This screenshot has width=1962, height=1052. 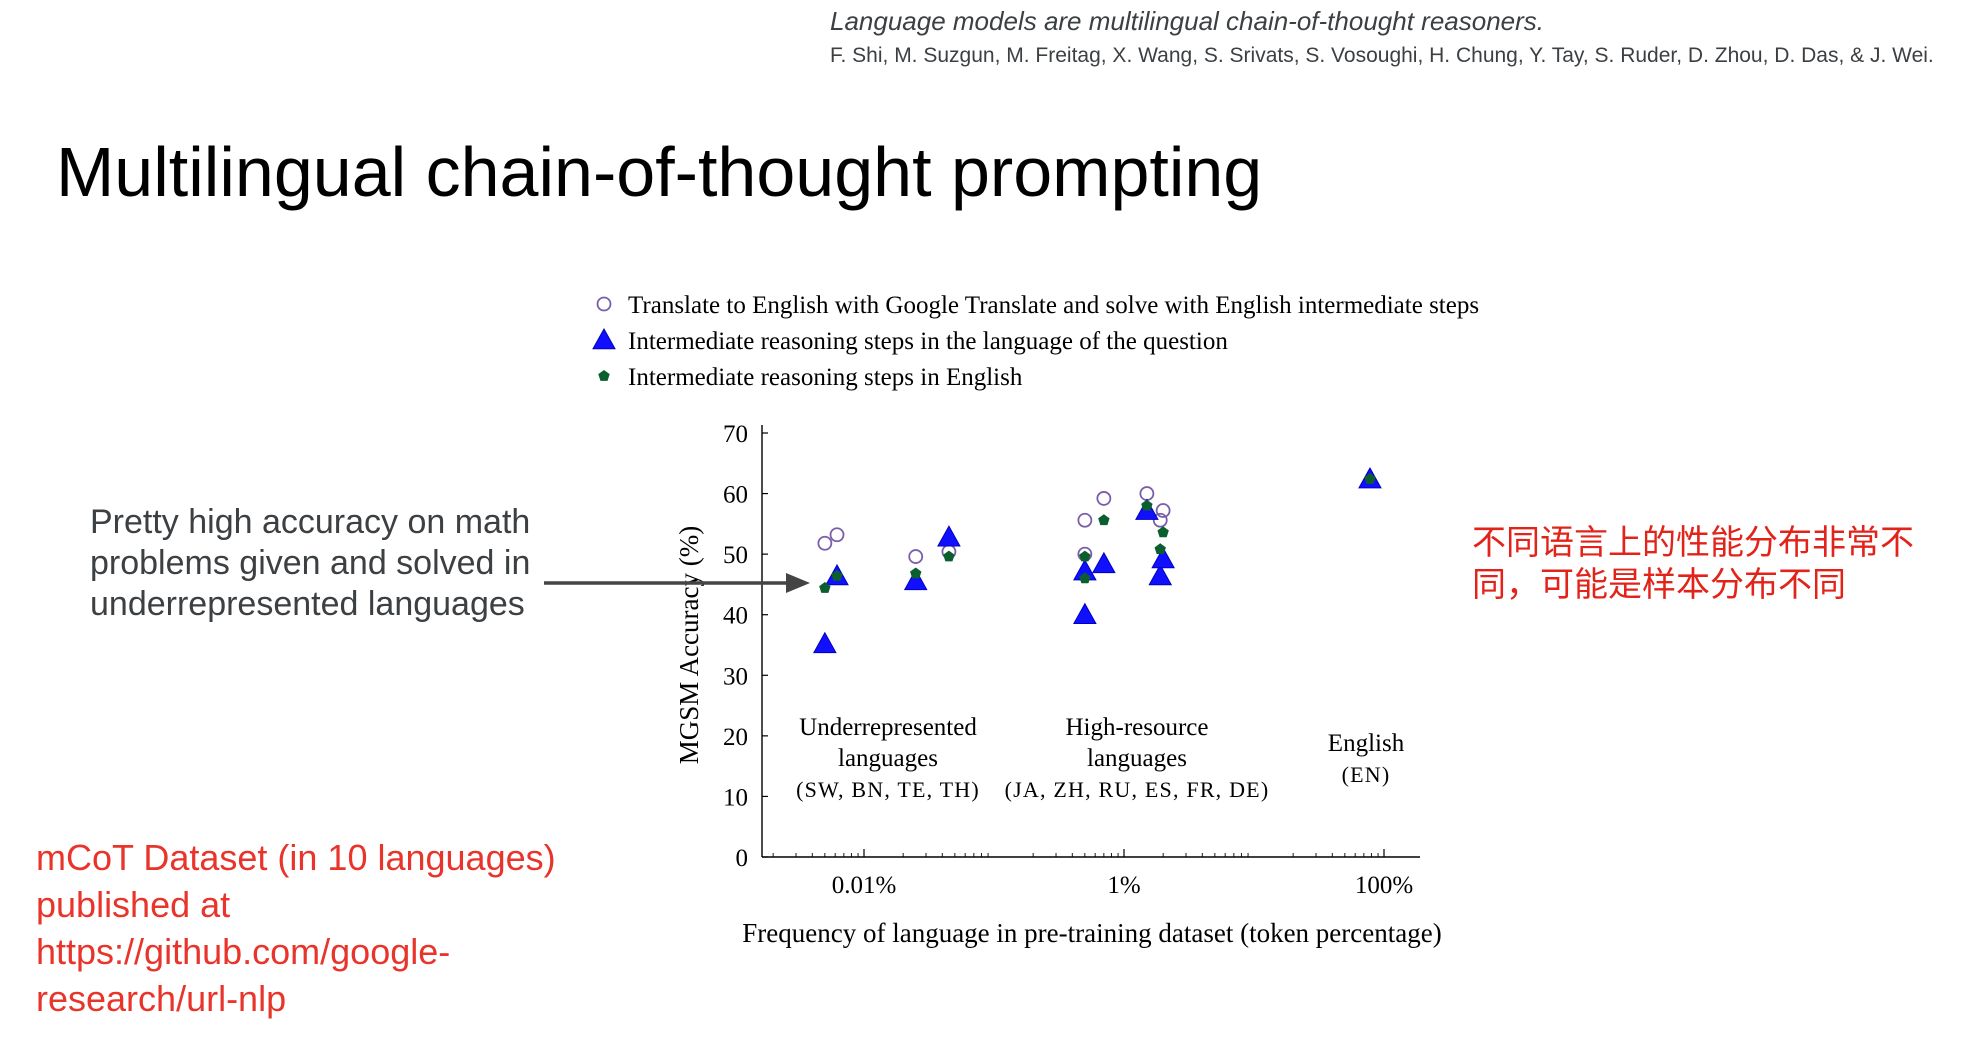 I want to click on legend-marker-translate, so click(x=604, y=304).